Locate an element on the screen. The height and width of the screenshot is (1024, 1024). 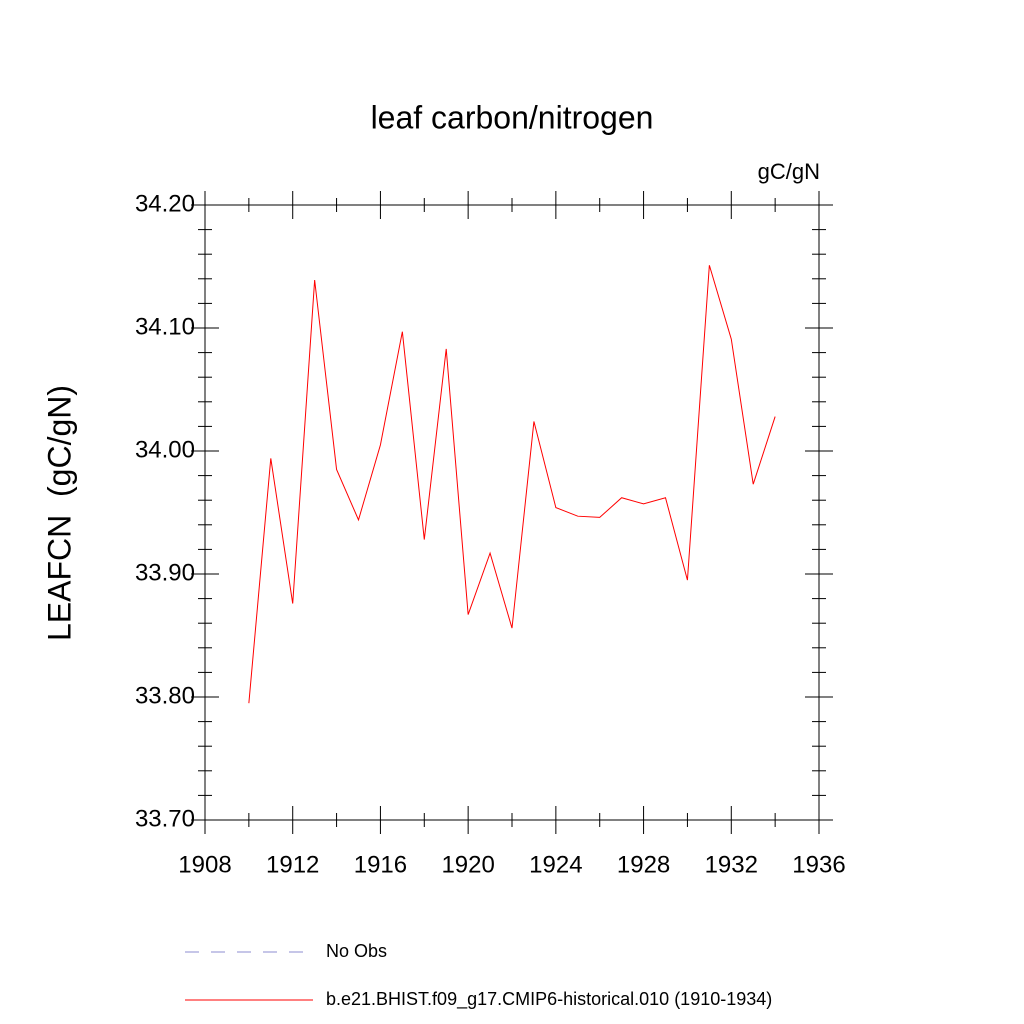
x-tick-label: 1908 is located at coordinates (204, 864).